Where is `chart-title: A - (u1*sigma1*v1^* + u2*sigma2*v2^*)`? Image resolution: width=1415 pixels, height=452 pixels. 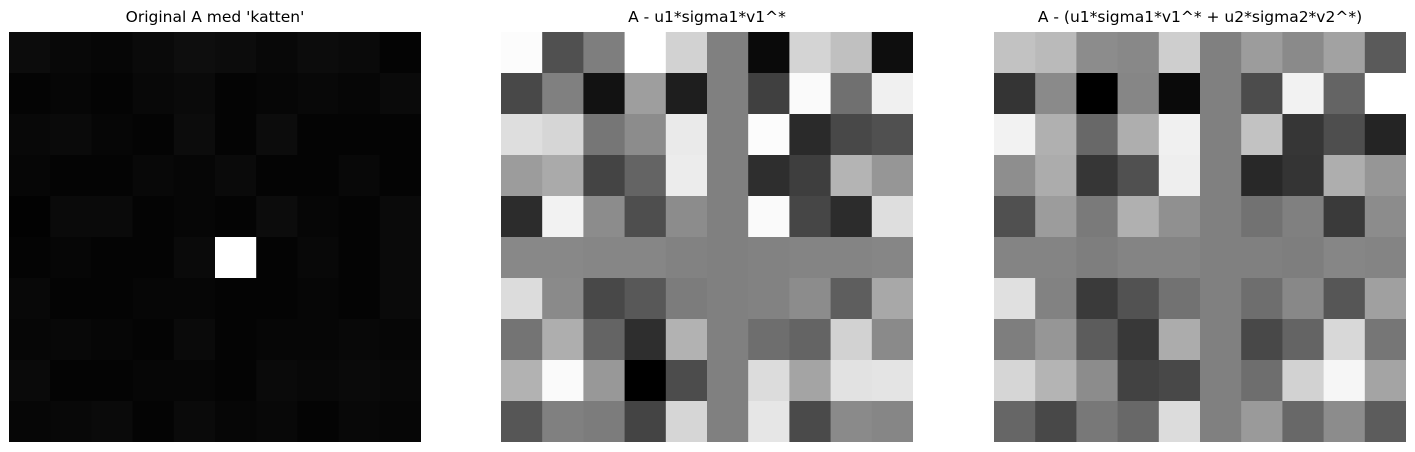 chart-title: A - (u1*sigma1*v1^* + u2*sigma2*v2^*) is located at coordinates (1200, 17).